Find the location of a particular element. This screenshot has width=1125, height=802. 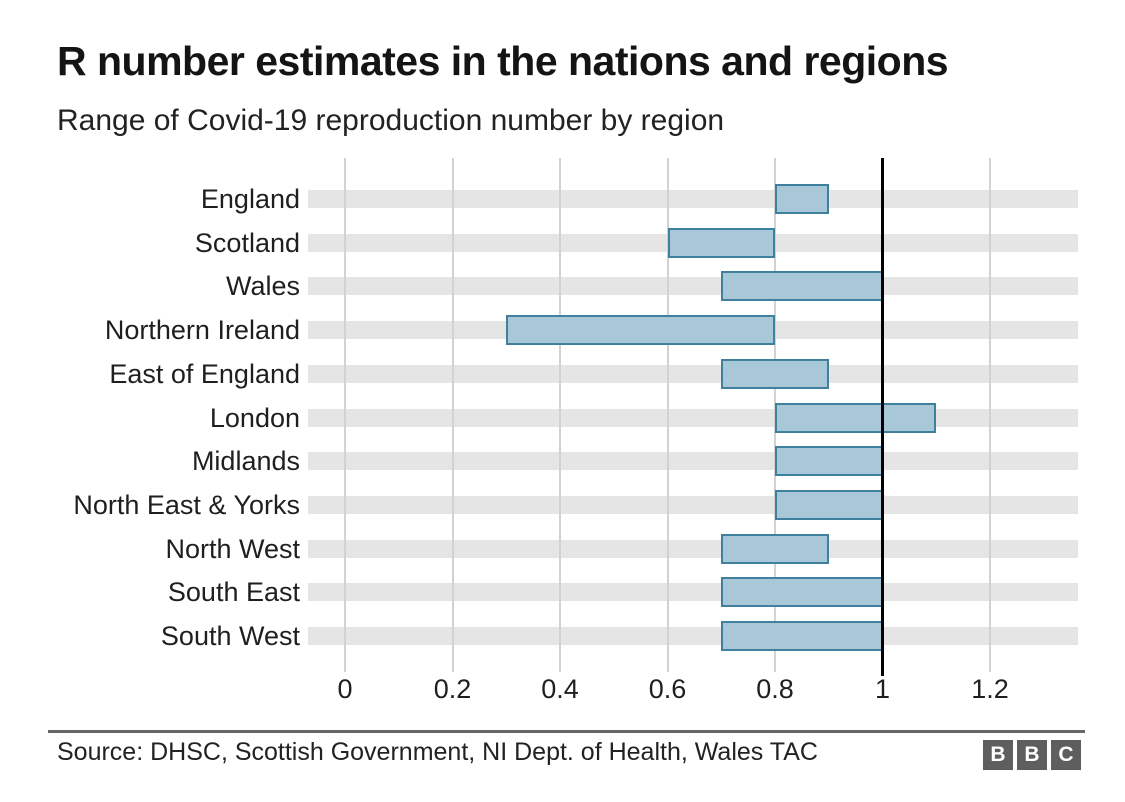

range-bar-england is located at coordinates (802, 199).